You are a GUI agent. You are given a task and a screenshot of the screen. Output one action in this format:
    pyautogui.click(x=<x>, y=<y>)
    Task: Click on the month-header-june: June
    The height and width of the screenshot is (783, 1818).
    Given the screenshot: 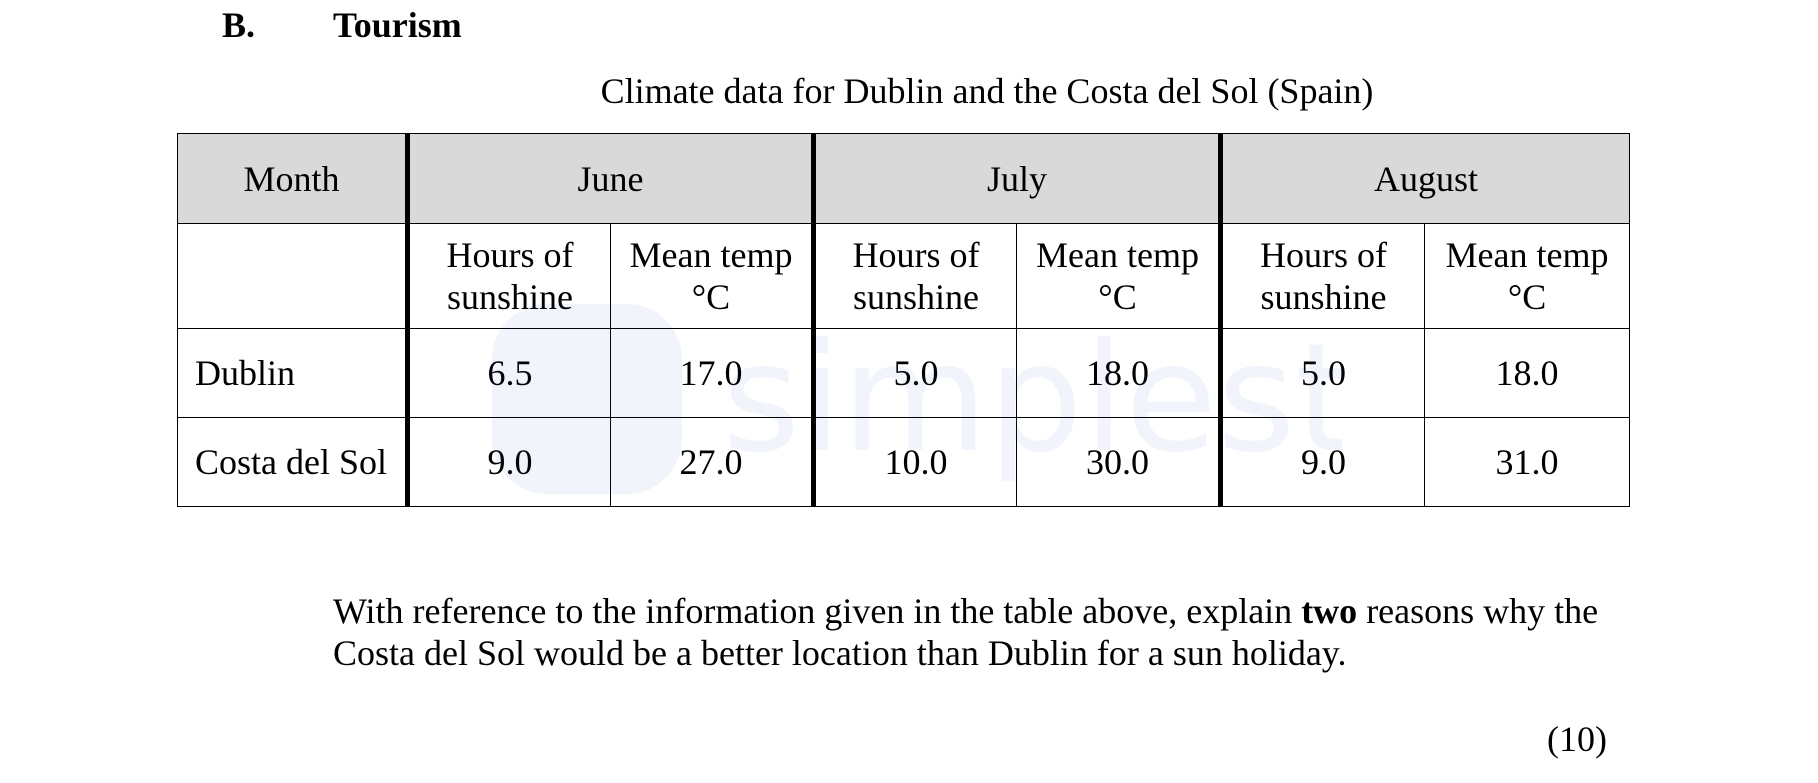 What is the action you would take?
    pyautogui.click(x=609, y=178)
    